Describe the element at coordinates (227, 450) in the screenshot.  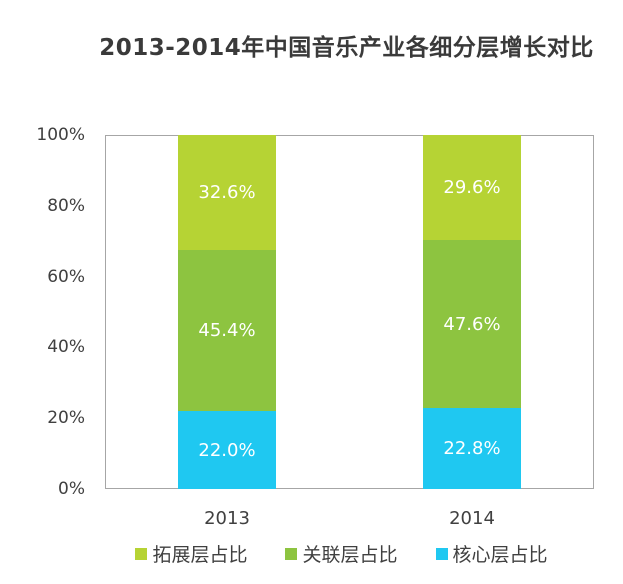
I see `bar-segment: 22.0%` at that location.